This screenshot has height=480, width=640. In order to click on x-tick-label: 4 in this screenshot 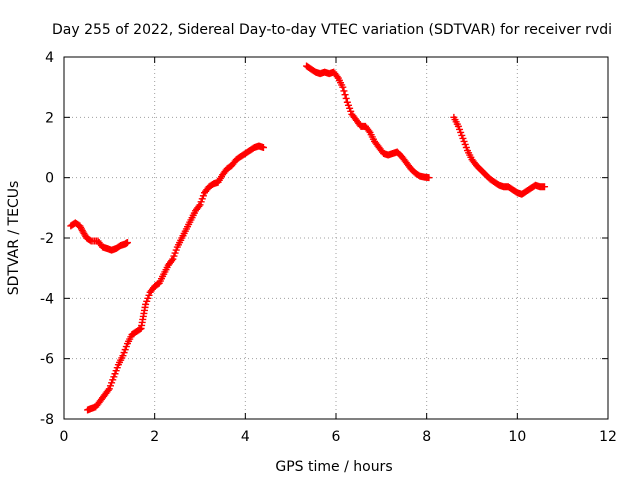, I will do `click(245, 437)`.